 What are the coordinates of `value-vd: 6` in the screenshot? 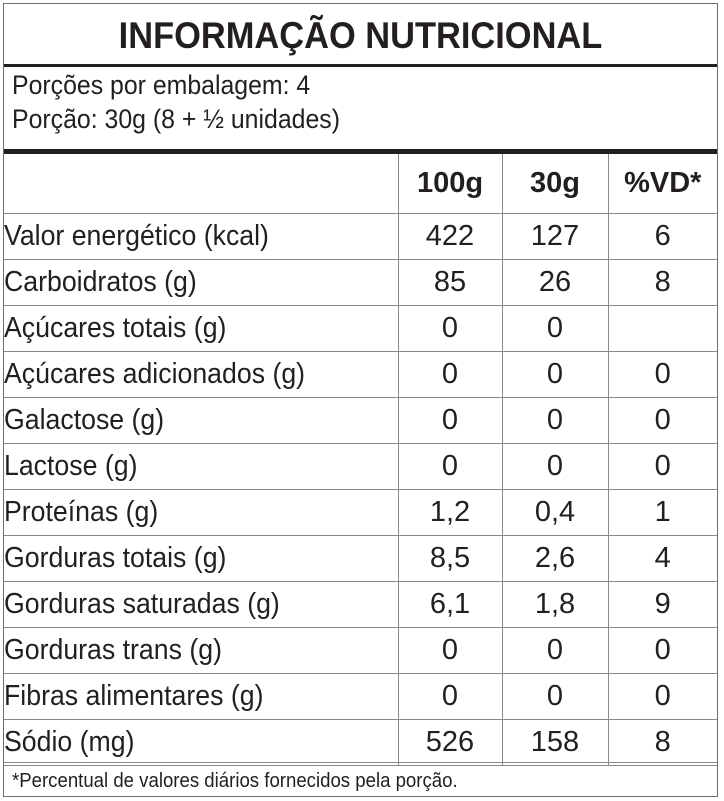 It's located at (662, 236).